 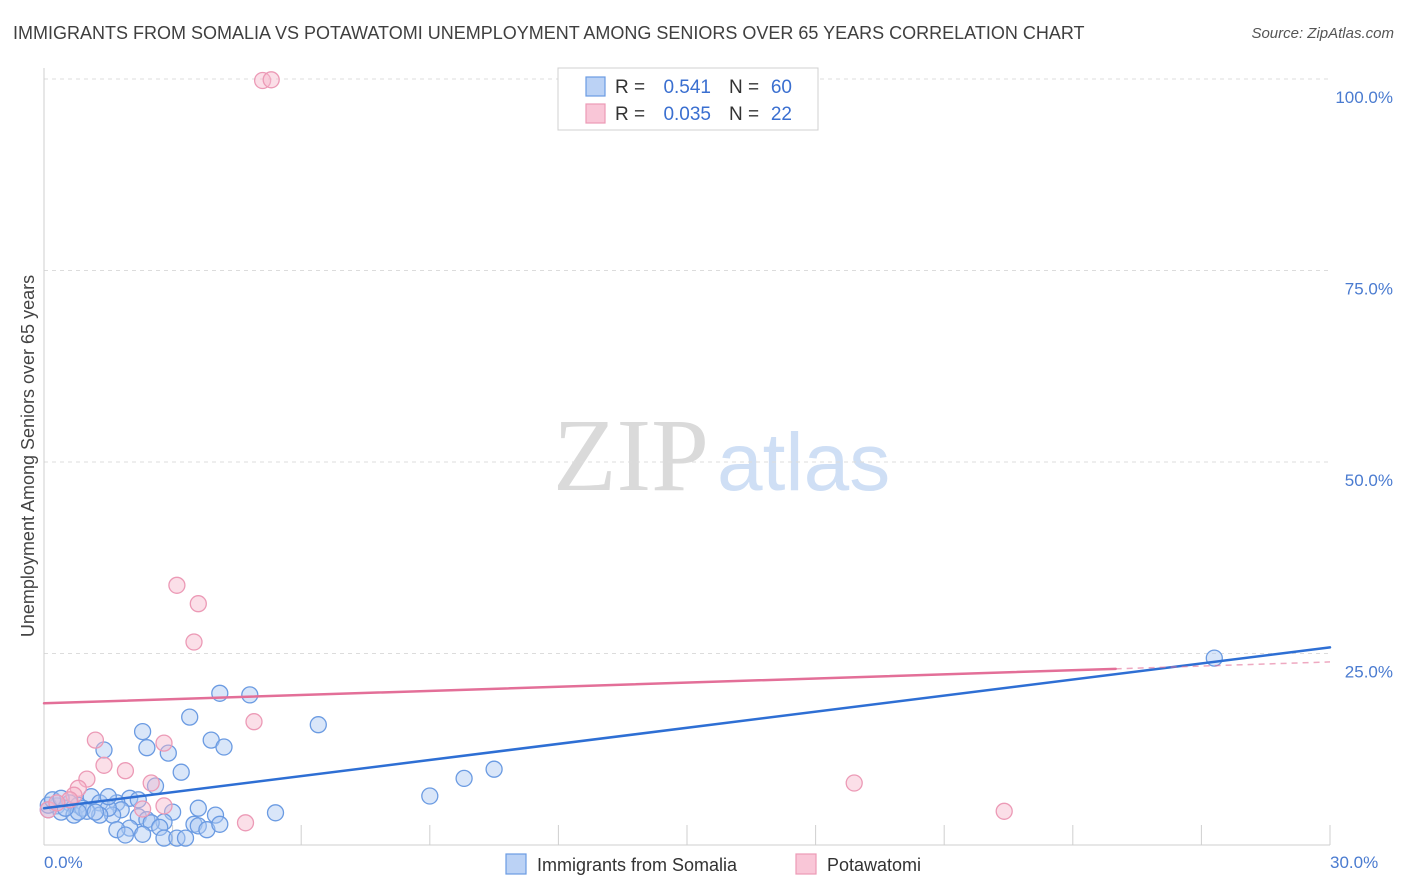 I want to click on y-tick-label: 100.0%, so click(x=1364, y=97).